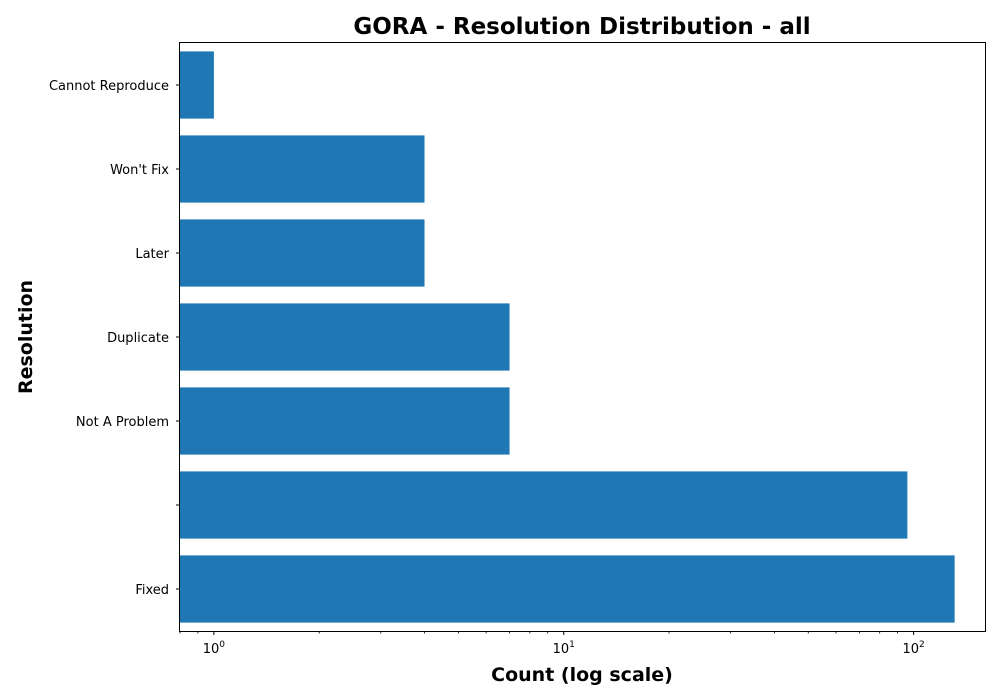  Describe the element at coordinates (152, 590) in the screenshot. I see `y-tick-label-6: Fixed` at that location.